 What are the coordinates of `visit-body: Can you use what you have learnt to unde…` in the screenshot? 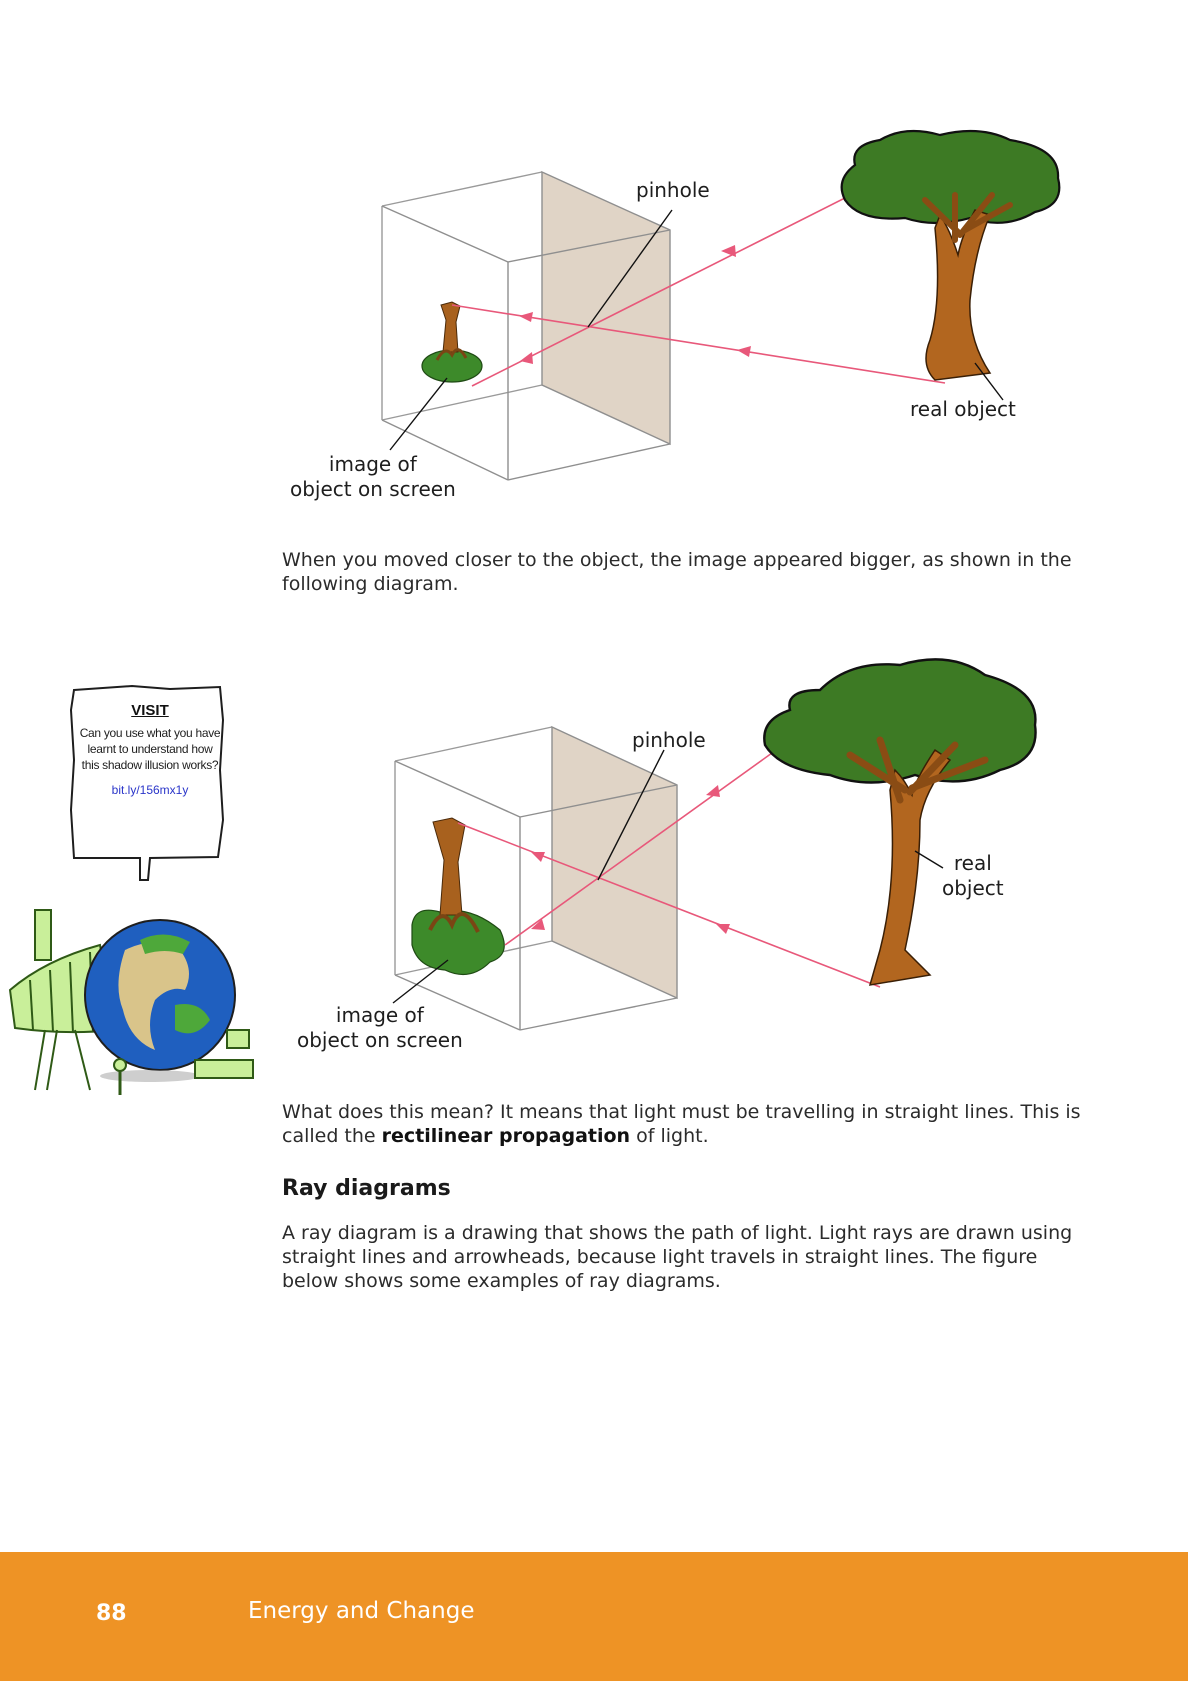 It's located at (150, 749).